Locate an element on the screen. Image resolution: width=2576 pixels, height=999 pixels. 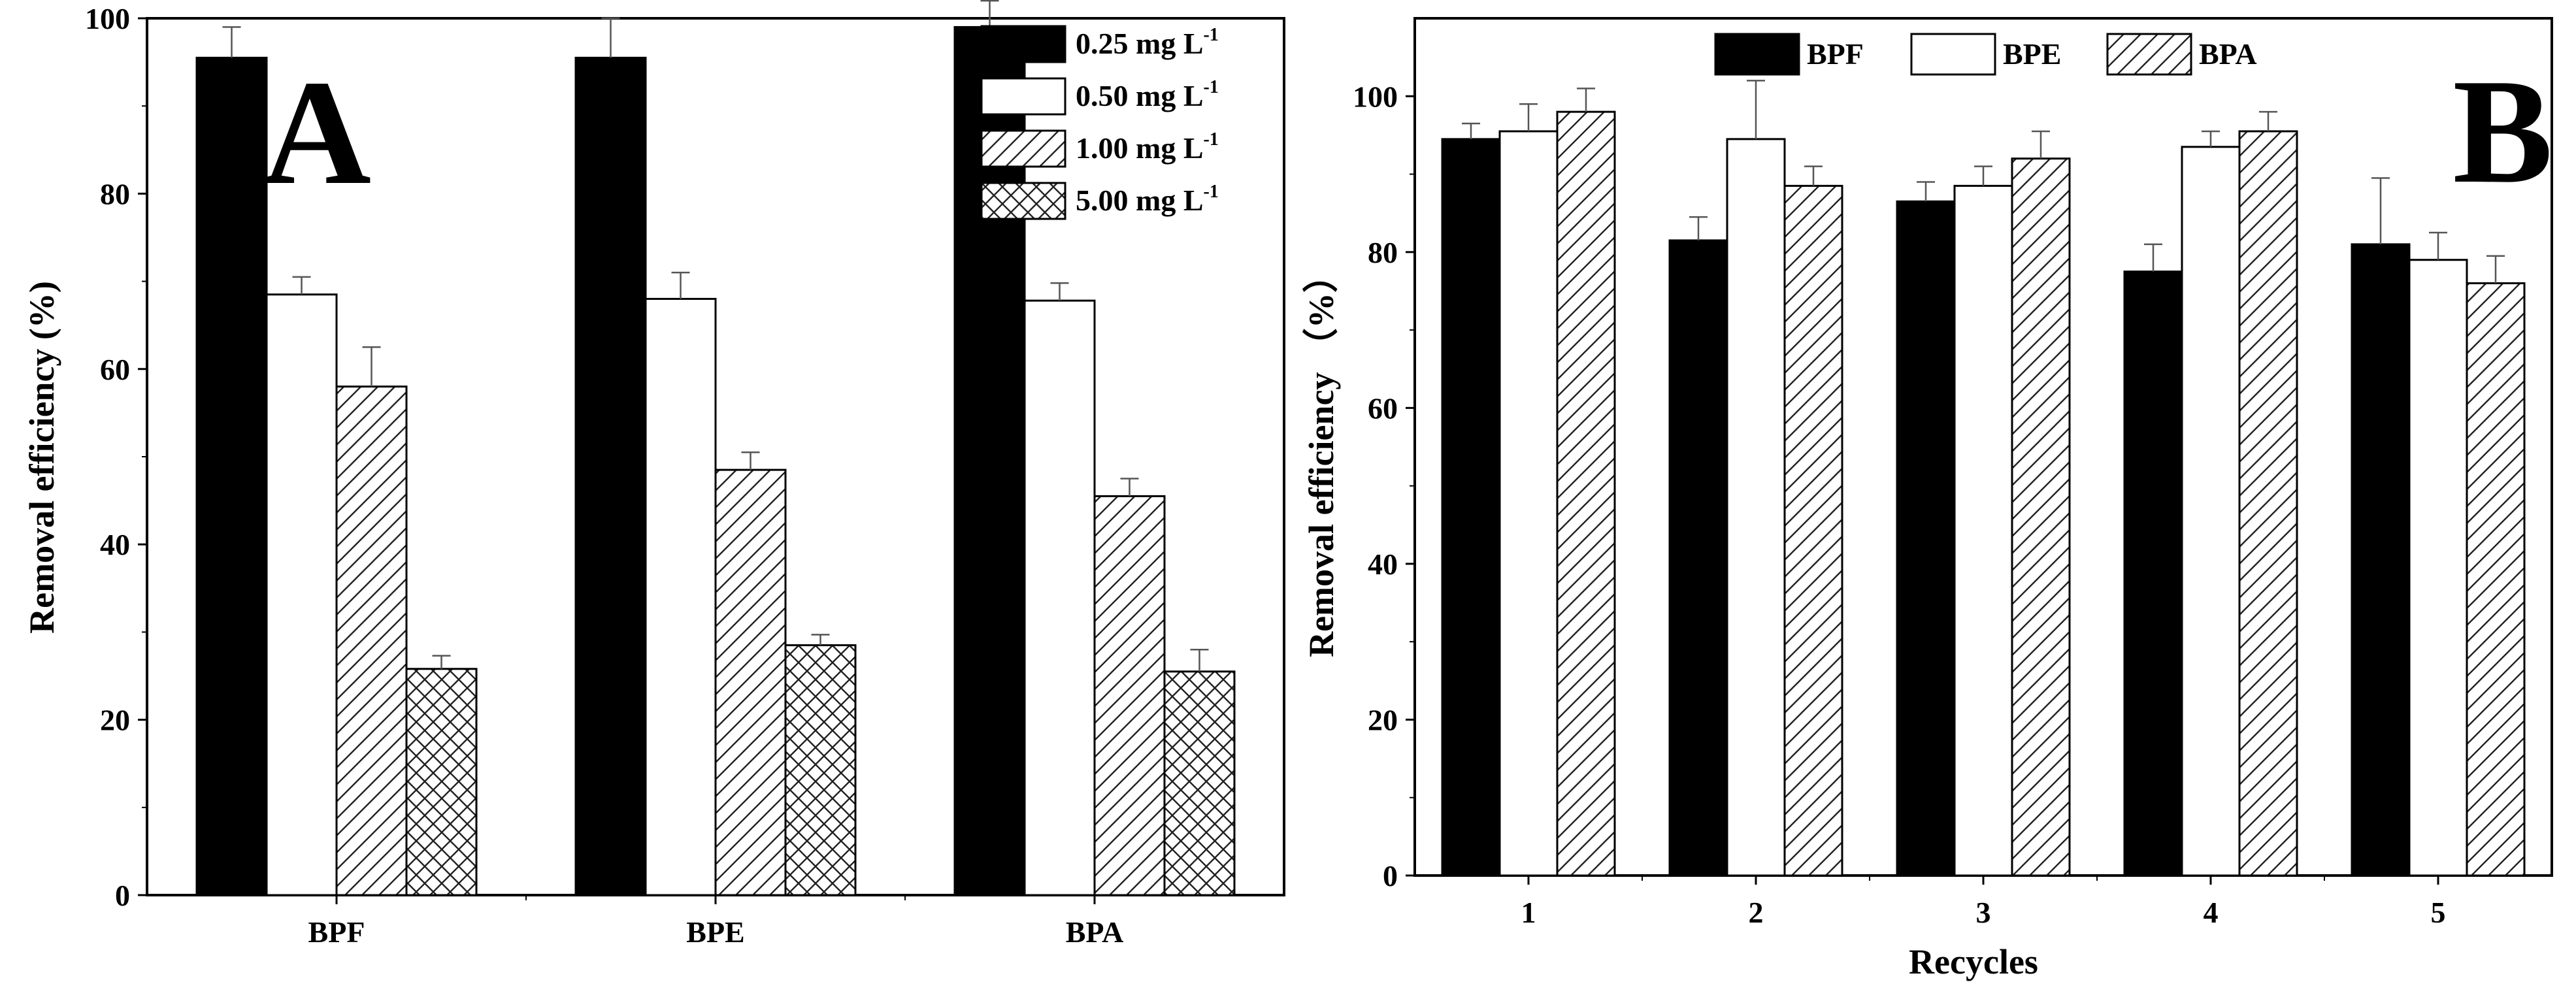
panel-a-y-axis: 0 20 40 60 80 100 is located at coordinates (116, 457).